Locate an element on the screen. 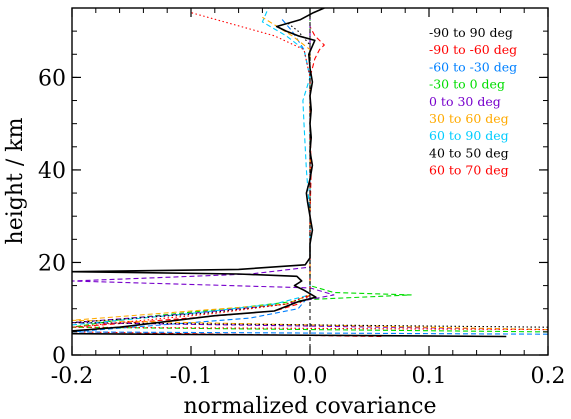 This screenshot has width=571, height=419. legend-entry-8: 60 to 70 deg is located at coordinates (469, 170).